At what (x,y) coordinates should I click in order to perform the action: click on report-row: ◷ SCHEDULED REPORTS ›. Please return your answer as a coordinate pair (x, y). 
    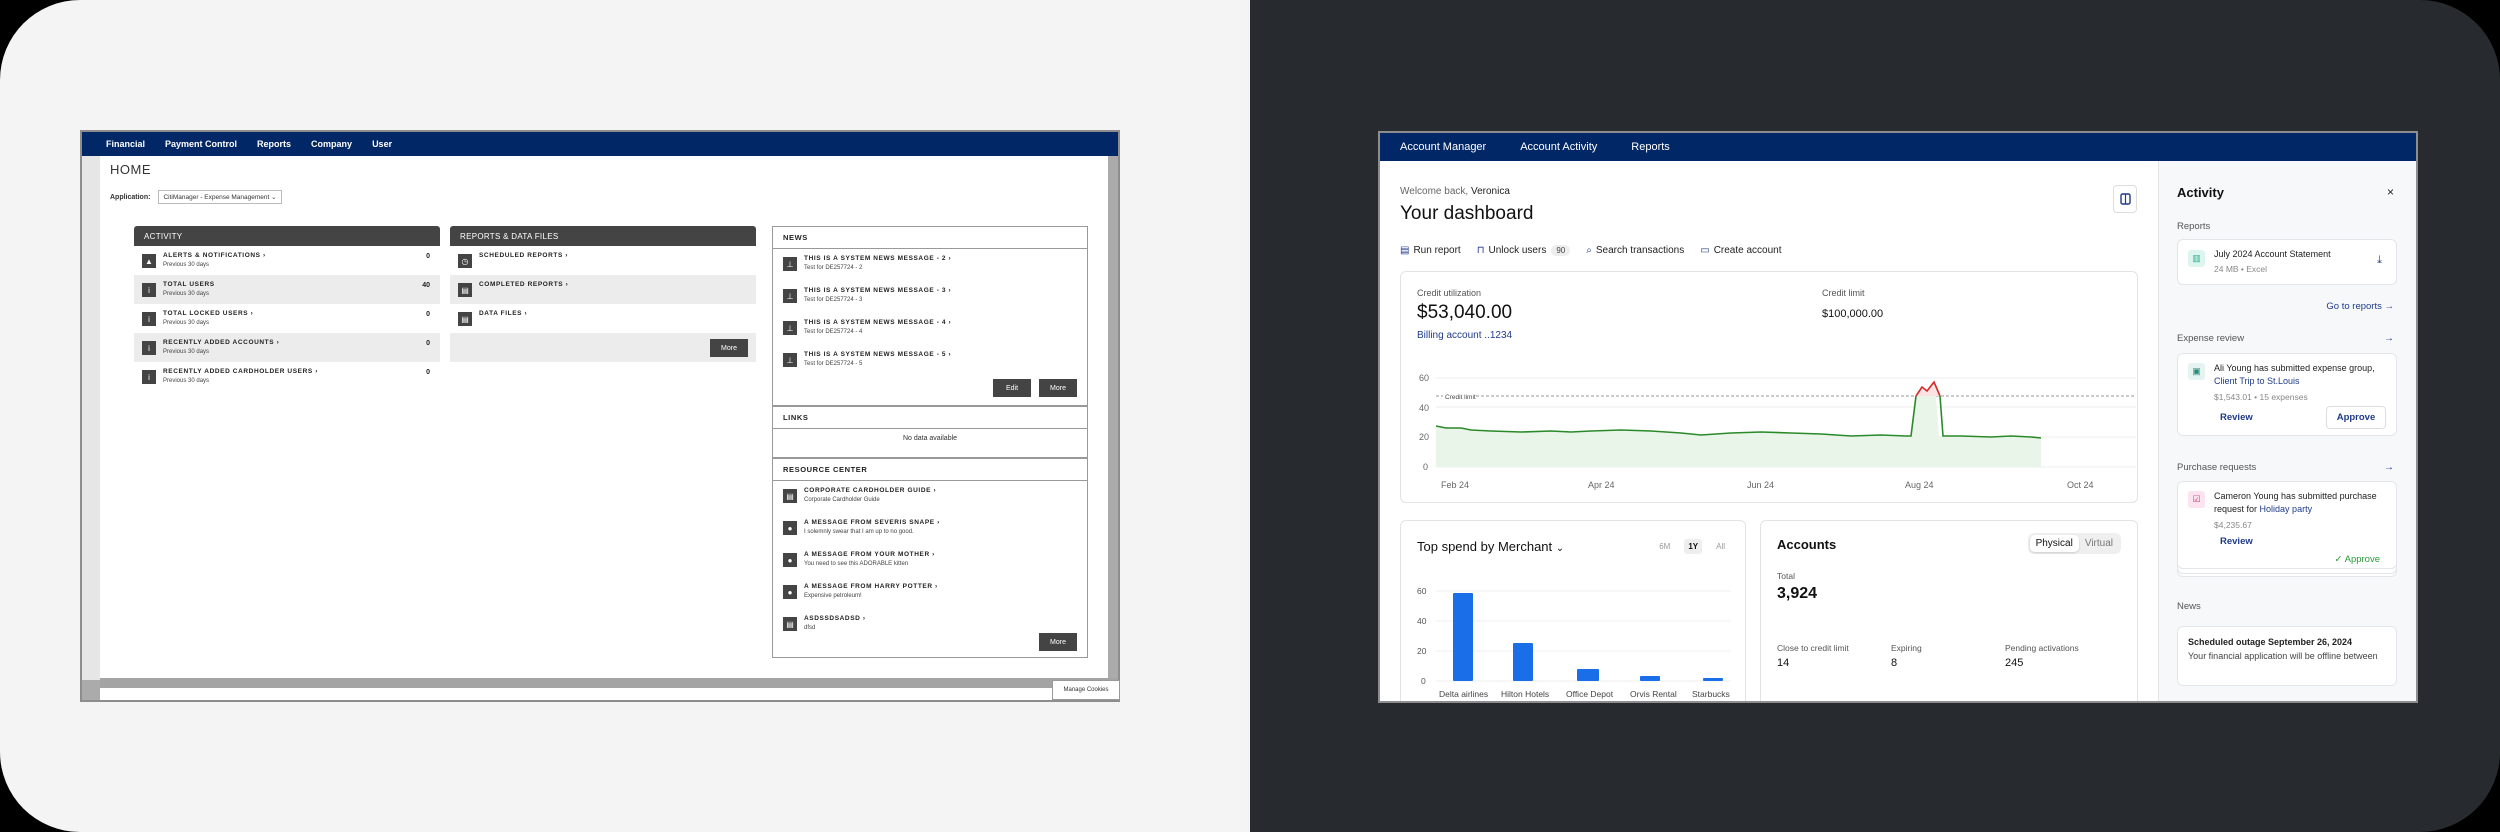
    Looking at the image, I should click on (603, 260).